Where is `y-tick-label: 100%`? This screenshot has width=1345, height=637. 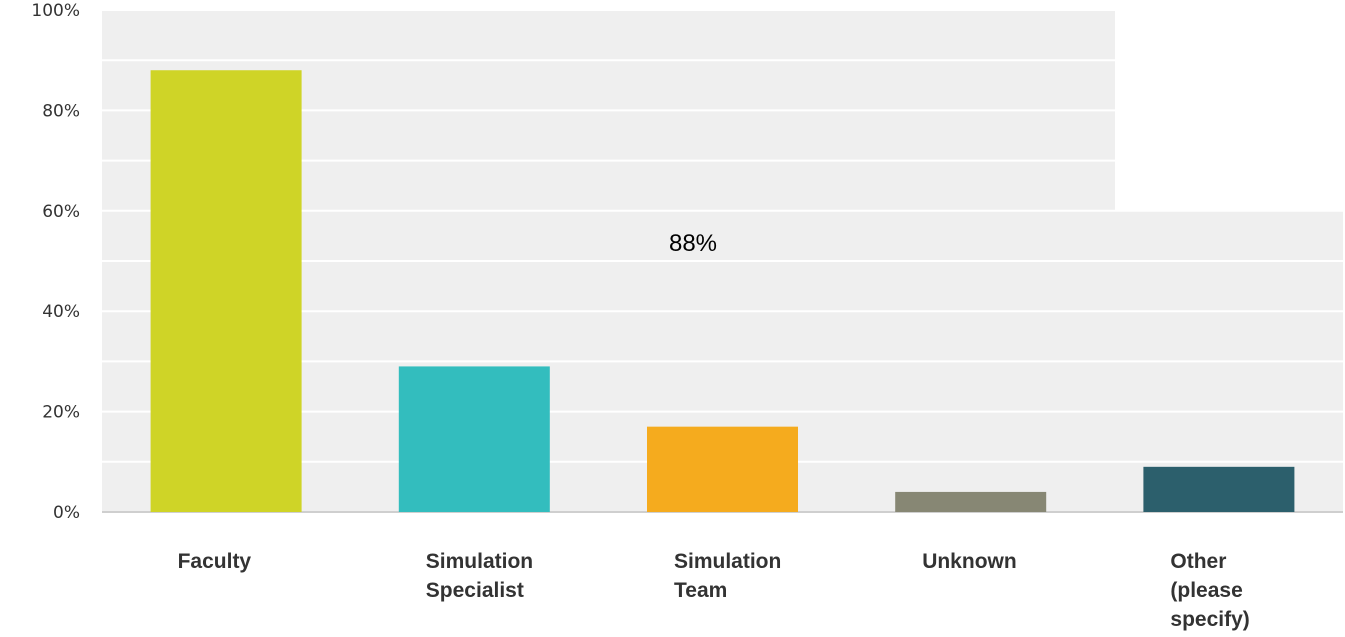
y-tick-label: 100% is located at coordinates (55, 11).